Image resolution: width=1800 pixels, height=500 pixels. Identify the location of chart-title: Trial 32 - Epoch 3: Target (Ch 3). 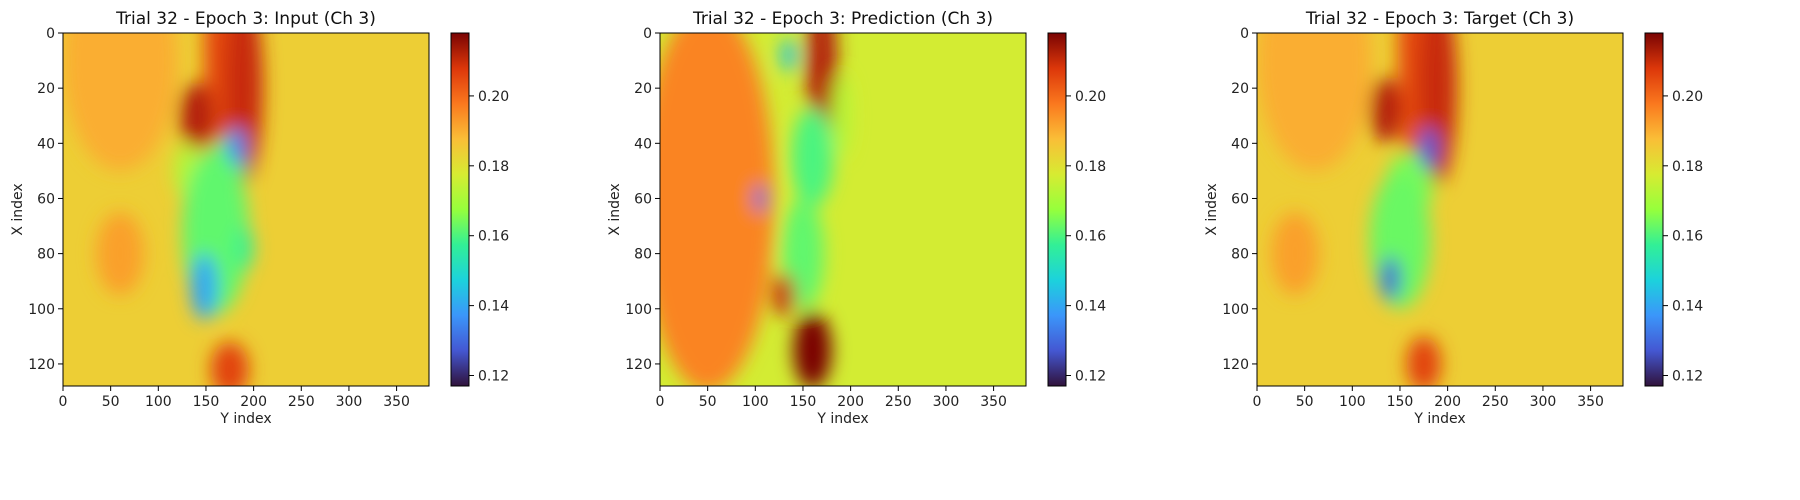
(1439, 19).